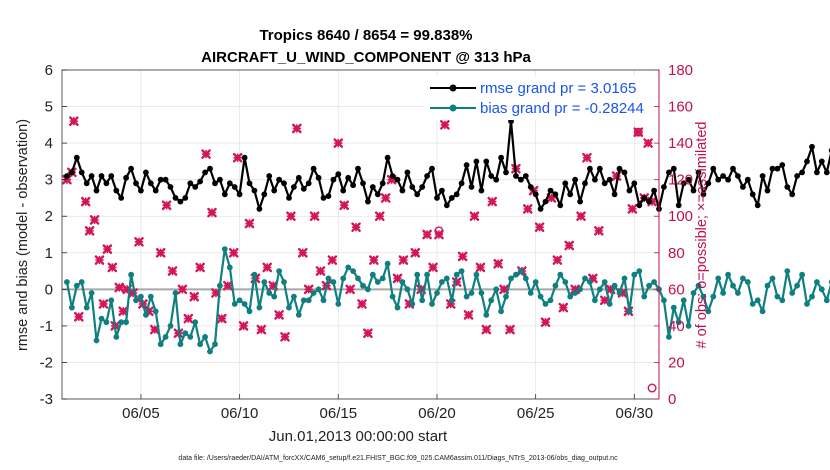  What do you see at coordinates (539, 98) in the screenshot?
I see `legend-box` at bounding box center [539, 98].